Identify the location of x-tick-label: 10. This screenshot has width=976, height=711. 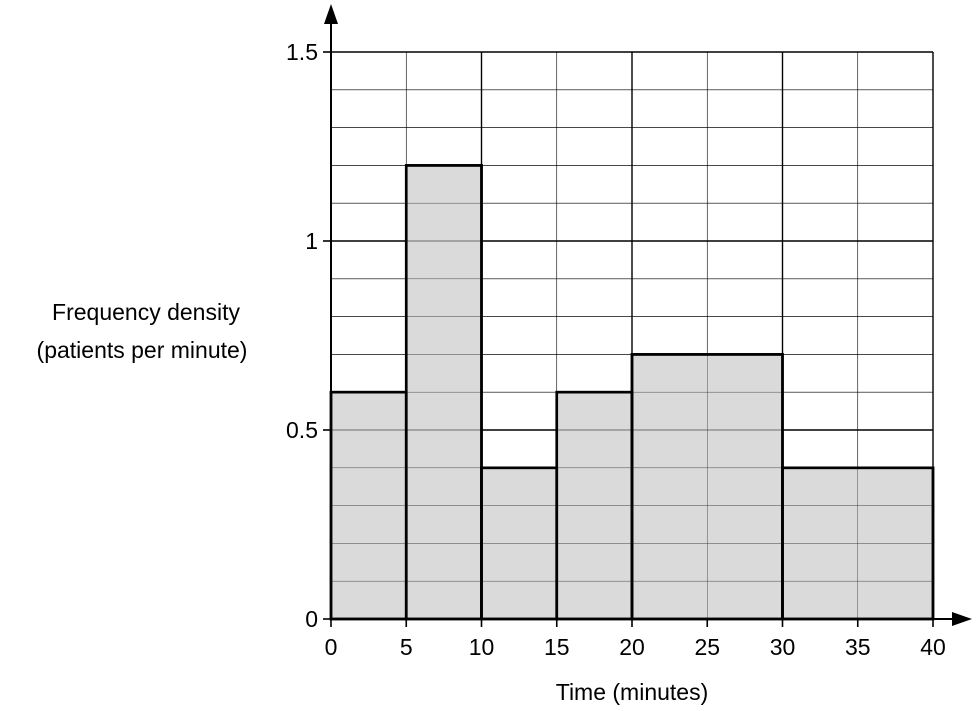
(482, 647).